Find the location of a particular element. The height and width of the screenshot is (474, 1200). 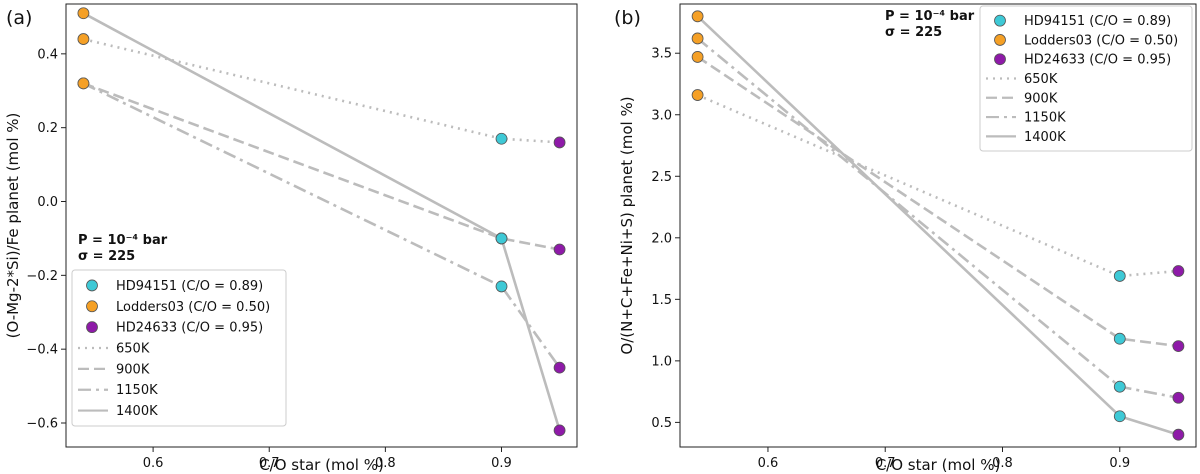

y-axis-label: (O-Mg-2*Si)/Fe planet (mol %) is located at coordinates (13, 226).